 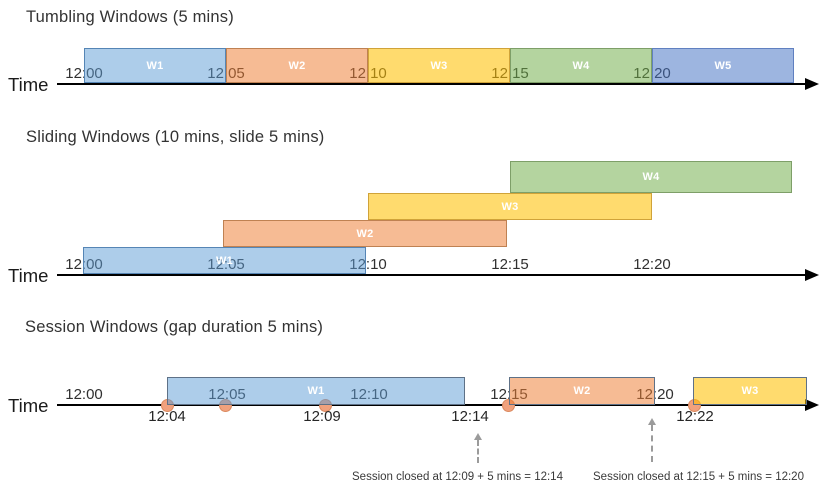 I want to click on session-close-annotation: Session closed at 12:15 + 5 mins = 12:20, so click(x=698, y=477).